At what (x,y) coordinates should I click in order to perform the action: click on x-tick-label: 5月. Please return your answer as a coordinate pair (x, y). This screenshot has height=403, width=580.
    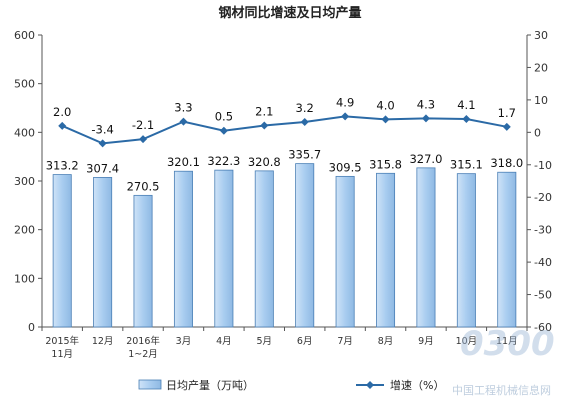
    Looking at the image, I should click on (265, 341).